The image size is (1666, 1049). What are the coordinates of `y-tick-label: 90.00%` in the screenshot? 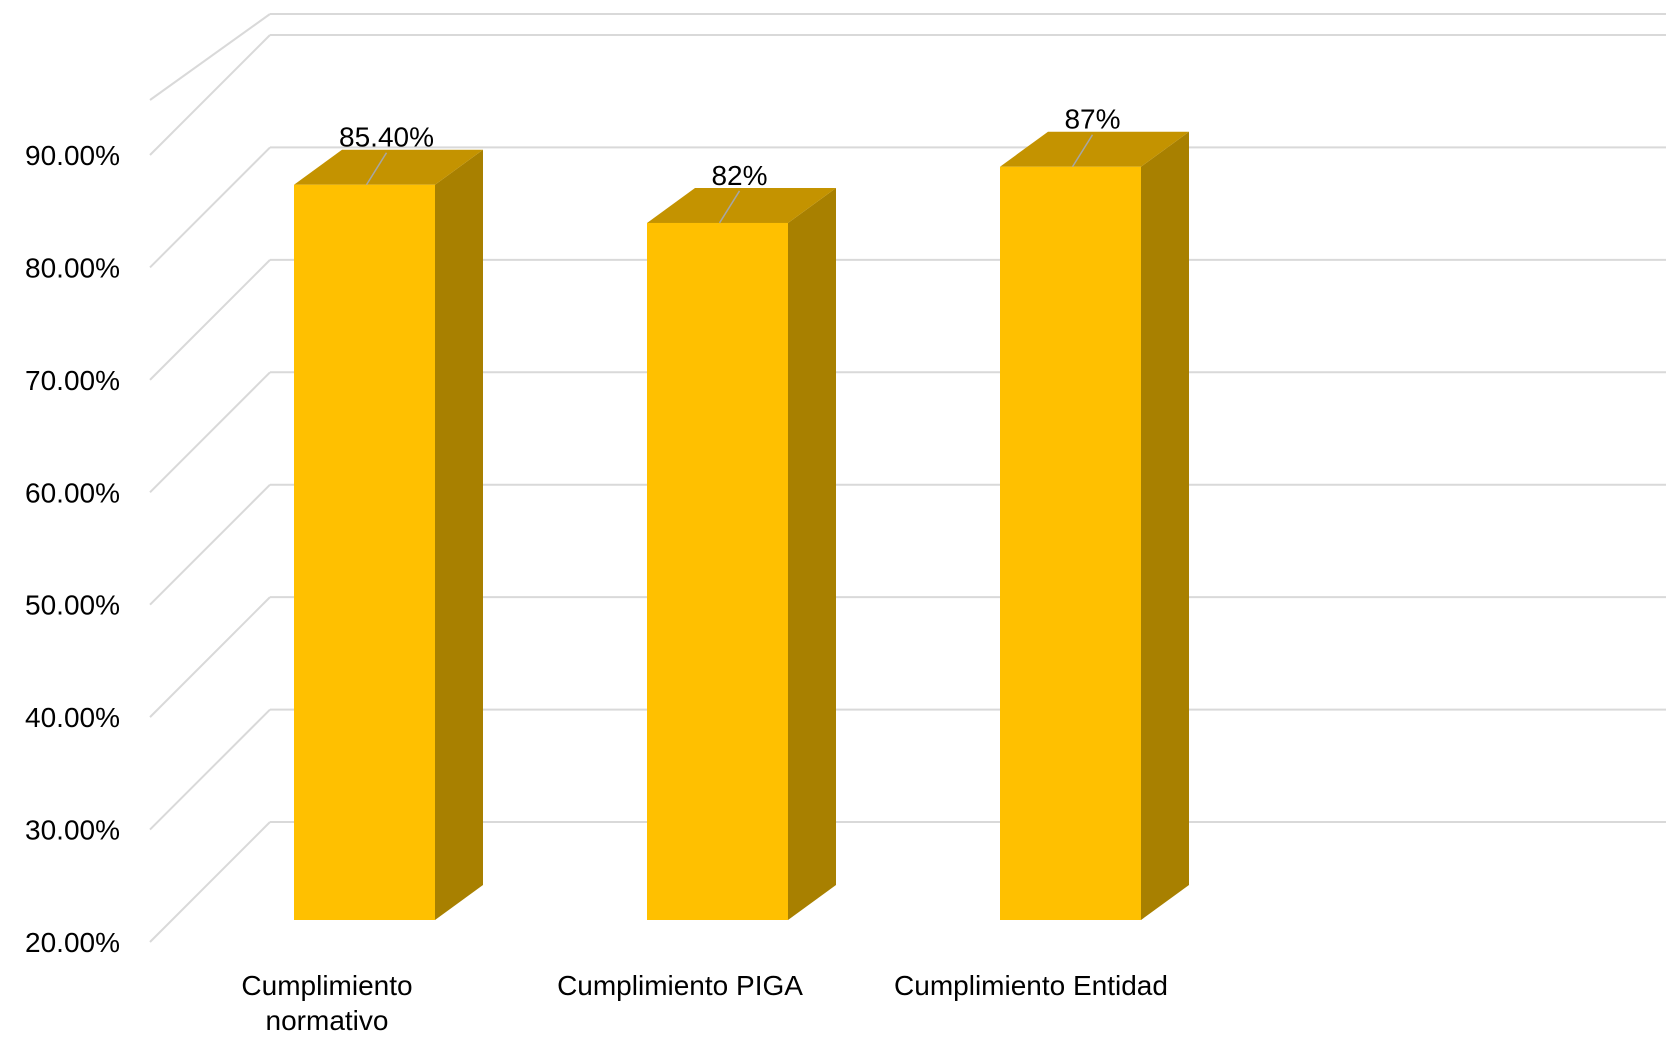 It's located at (72, 155).